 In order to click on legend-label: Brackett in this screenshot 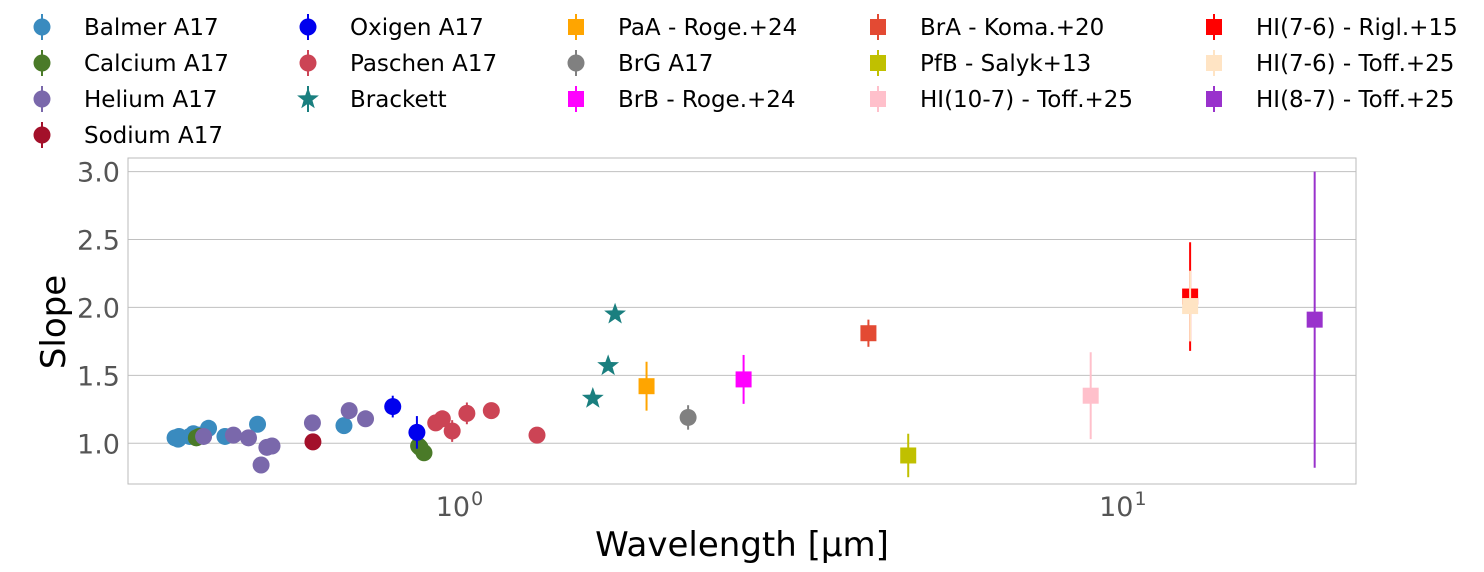, I will do `click(398, 100)`.